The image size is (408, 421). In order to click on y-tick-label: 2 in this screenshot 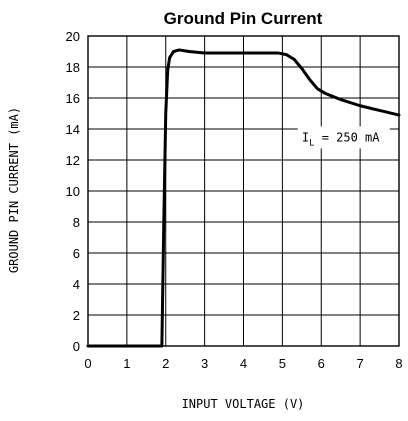, I will do `click(76, 315)`.